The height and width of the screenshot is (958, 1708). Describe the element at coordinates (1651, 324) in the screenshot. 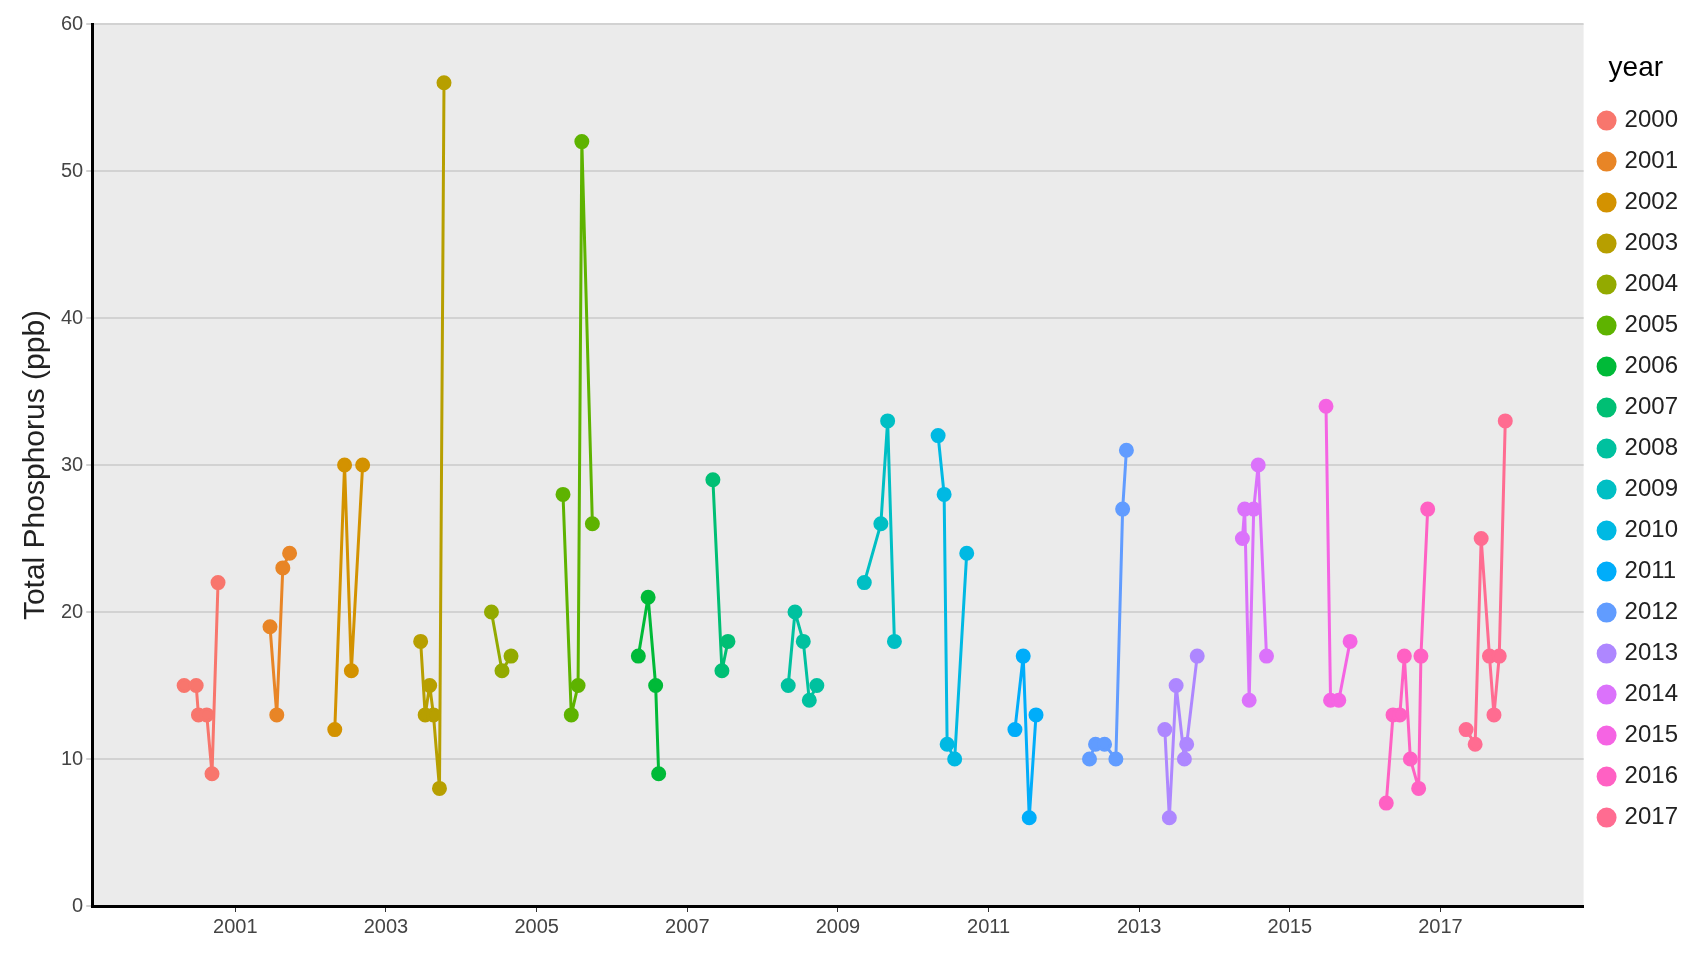

I see `legend-label: 2005` at that location.